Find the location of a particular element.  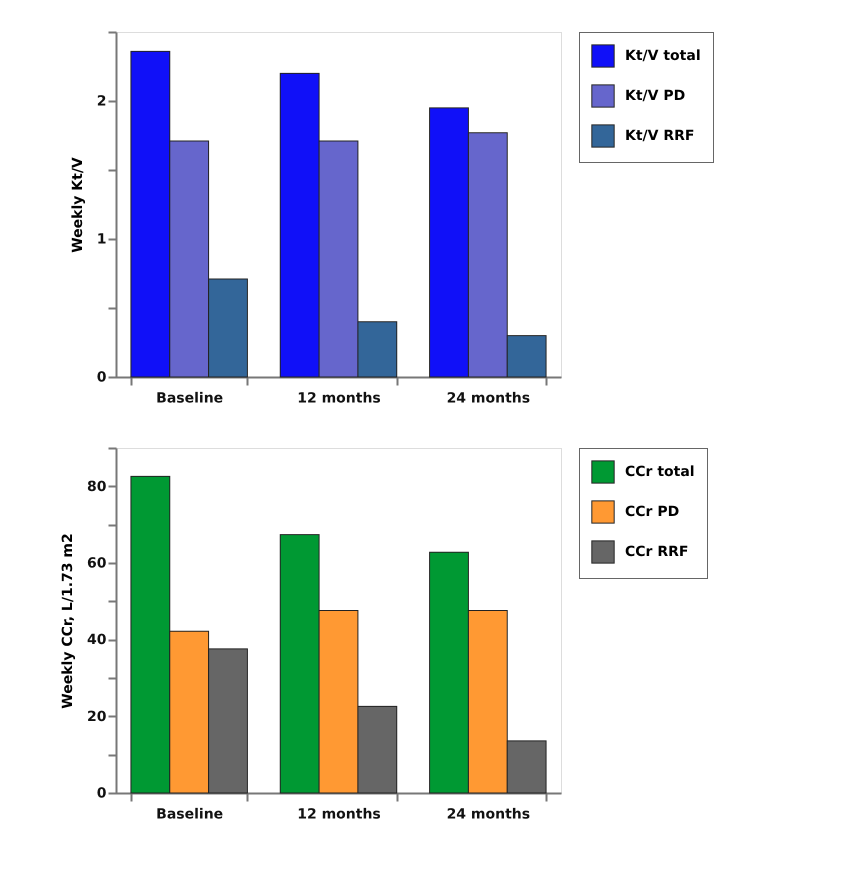

y-tick-label: 20 is located at coordinates (97, 716).